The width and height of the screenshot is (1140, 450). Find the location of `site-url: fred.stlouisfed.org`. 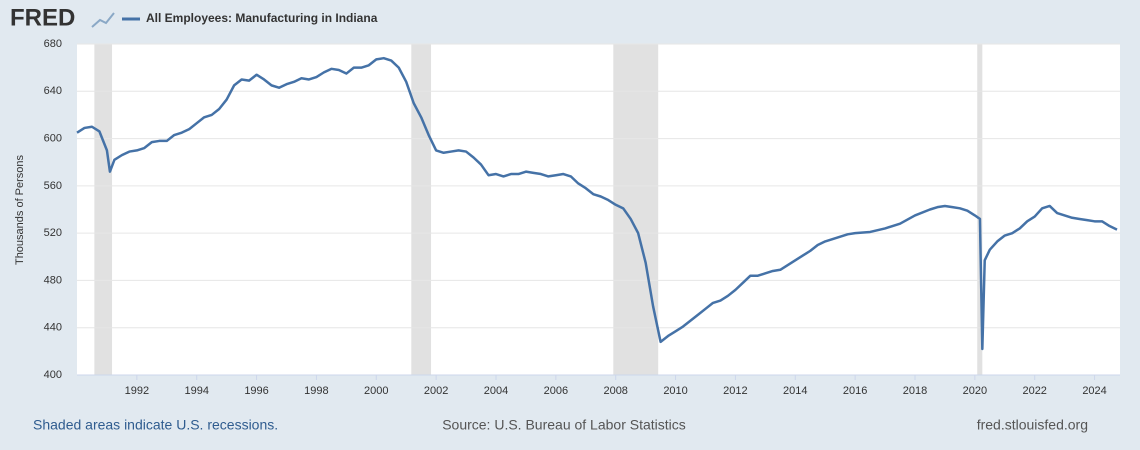

site-url: fred.stlouisfed.org is located at coordinates (1032, 425).